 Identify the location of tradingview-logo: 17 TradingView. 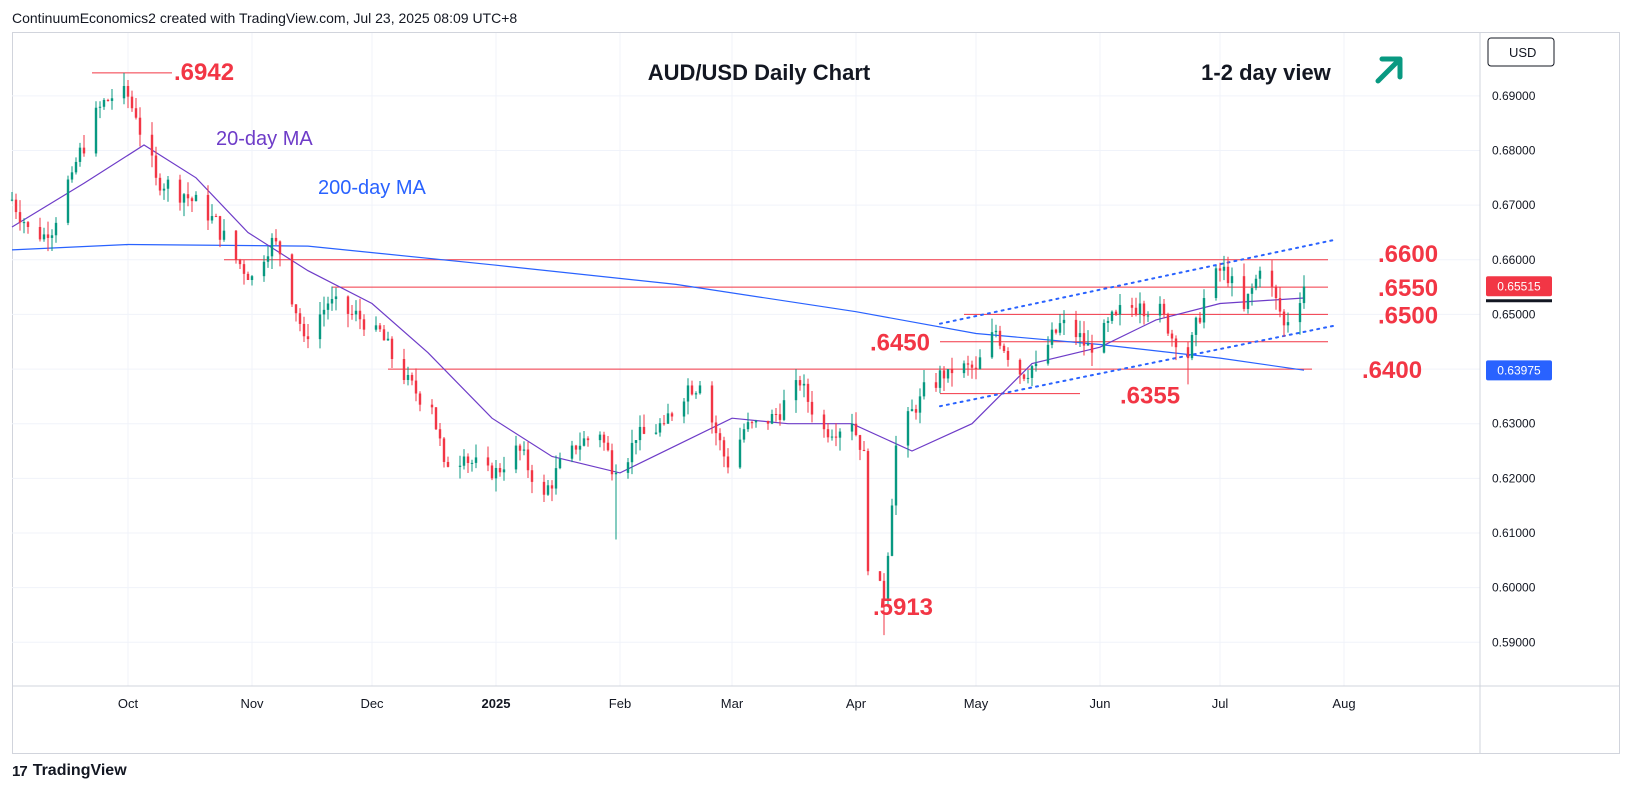
(69, 771).